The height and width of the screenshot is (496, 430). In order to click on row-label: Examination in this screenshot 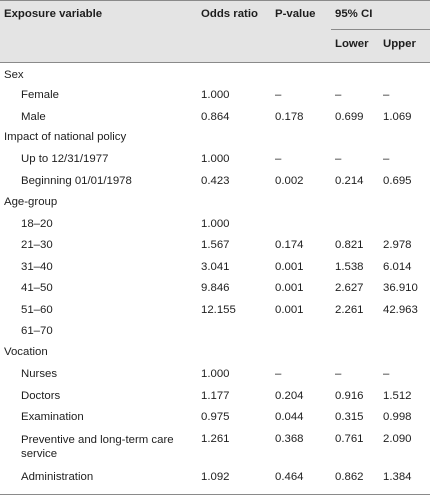, I will do `click(52, 417)`.